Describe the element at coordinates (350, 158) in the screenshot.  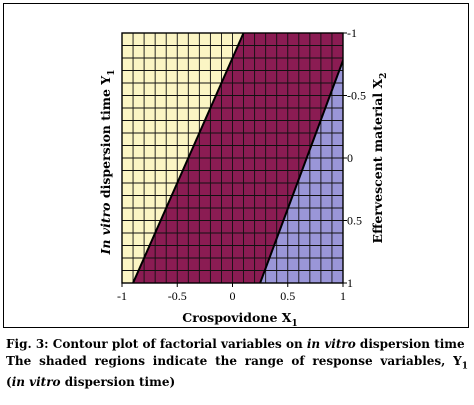
I see `y2-tick-label: 0` at that location.